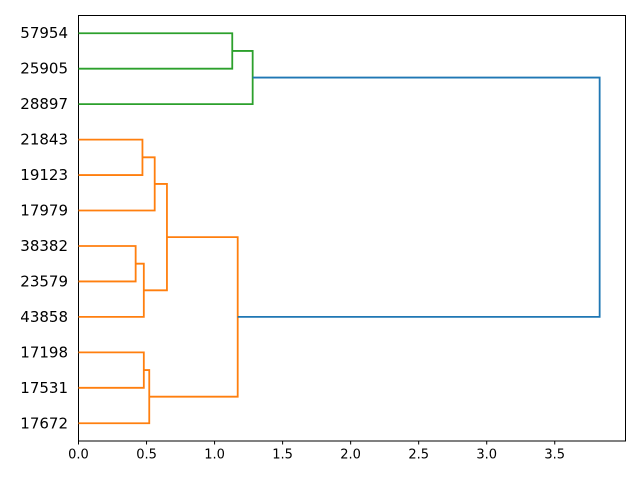 This screenshot has height=480, width=640. Describe the element at coordinates (44, 423) in the screenshot. I see `leaf-label: 17672` at that location.